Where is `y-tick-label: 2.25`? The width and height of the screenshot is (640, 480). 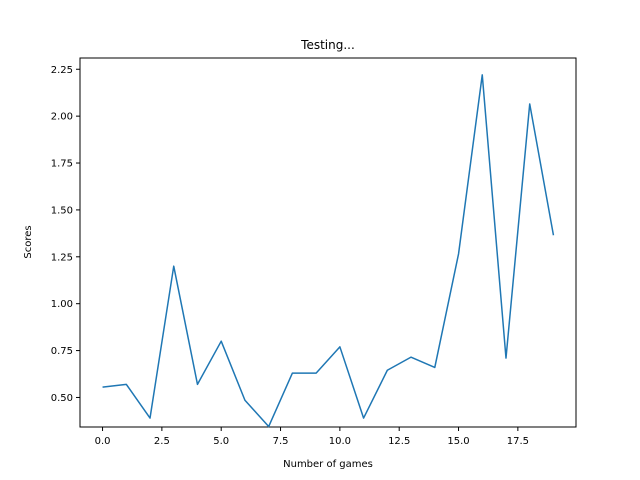 y-tick-label: 2.25 is located at coordinates (62, 70).